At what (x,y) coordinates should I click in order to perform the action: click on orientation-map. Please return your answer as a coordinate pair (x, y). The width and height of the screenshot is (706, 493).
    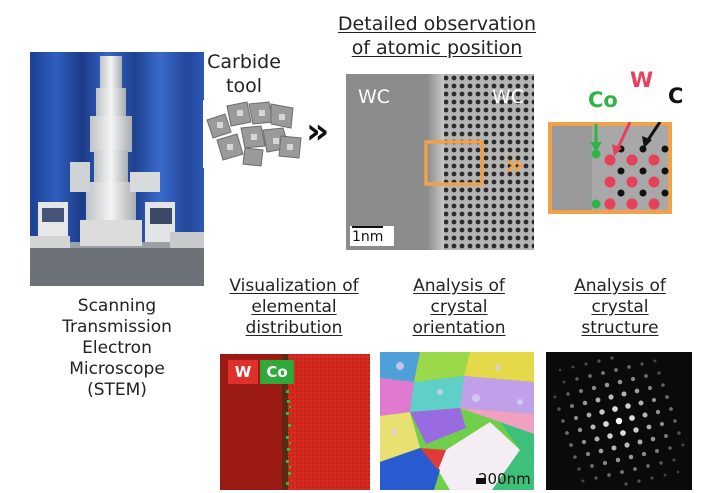
    Looking at the image, I should click on (457, 421).